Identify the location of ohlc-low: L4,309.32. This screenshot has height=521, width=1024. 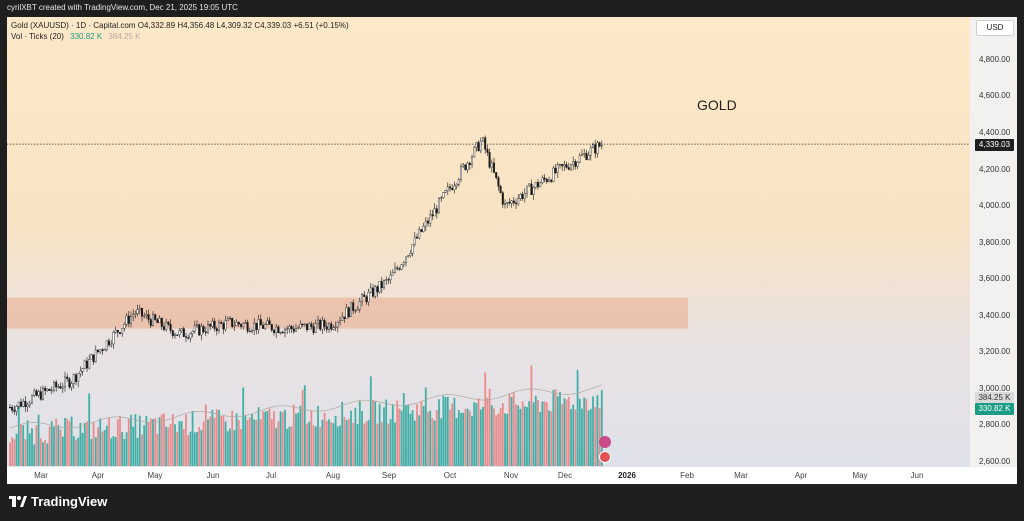
(234, 25).